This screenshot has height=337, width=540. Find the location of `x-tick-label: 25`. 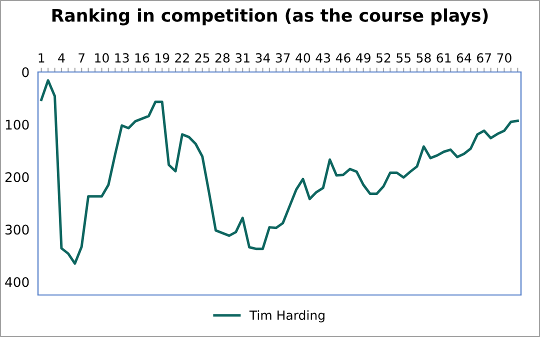

x-tick-label: 25 is located at coordinates (202, 58).